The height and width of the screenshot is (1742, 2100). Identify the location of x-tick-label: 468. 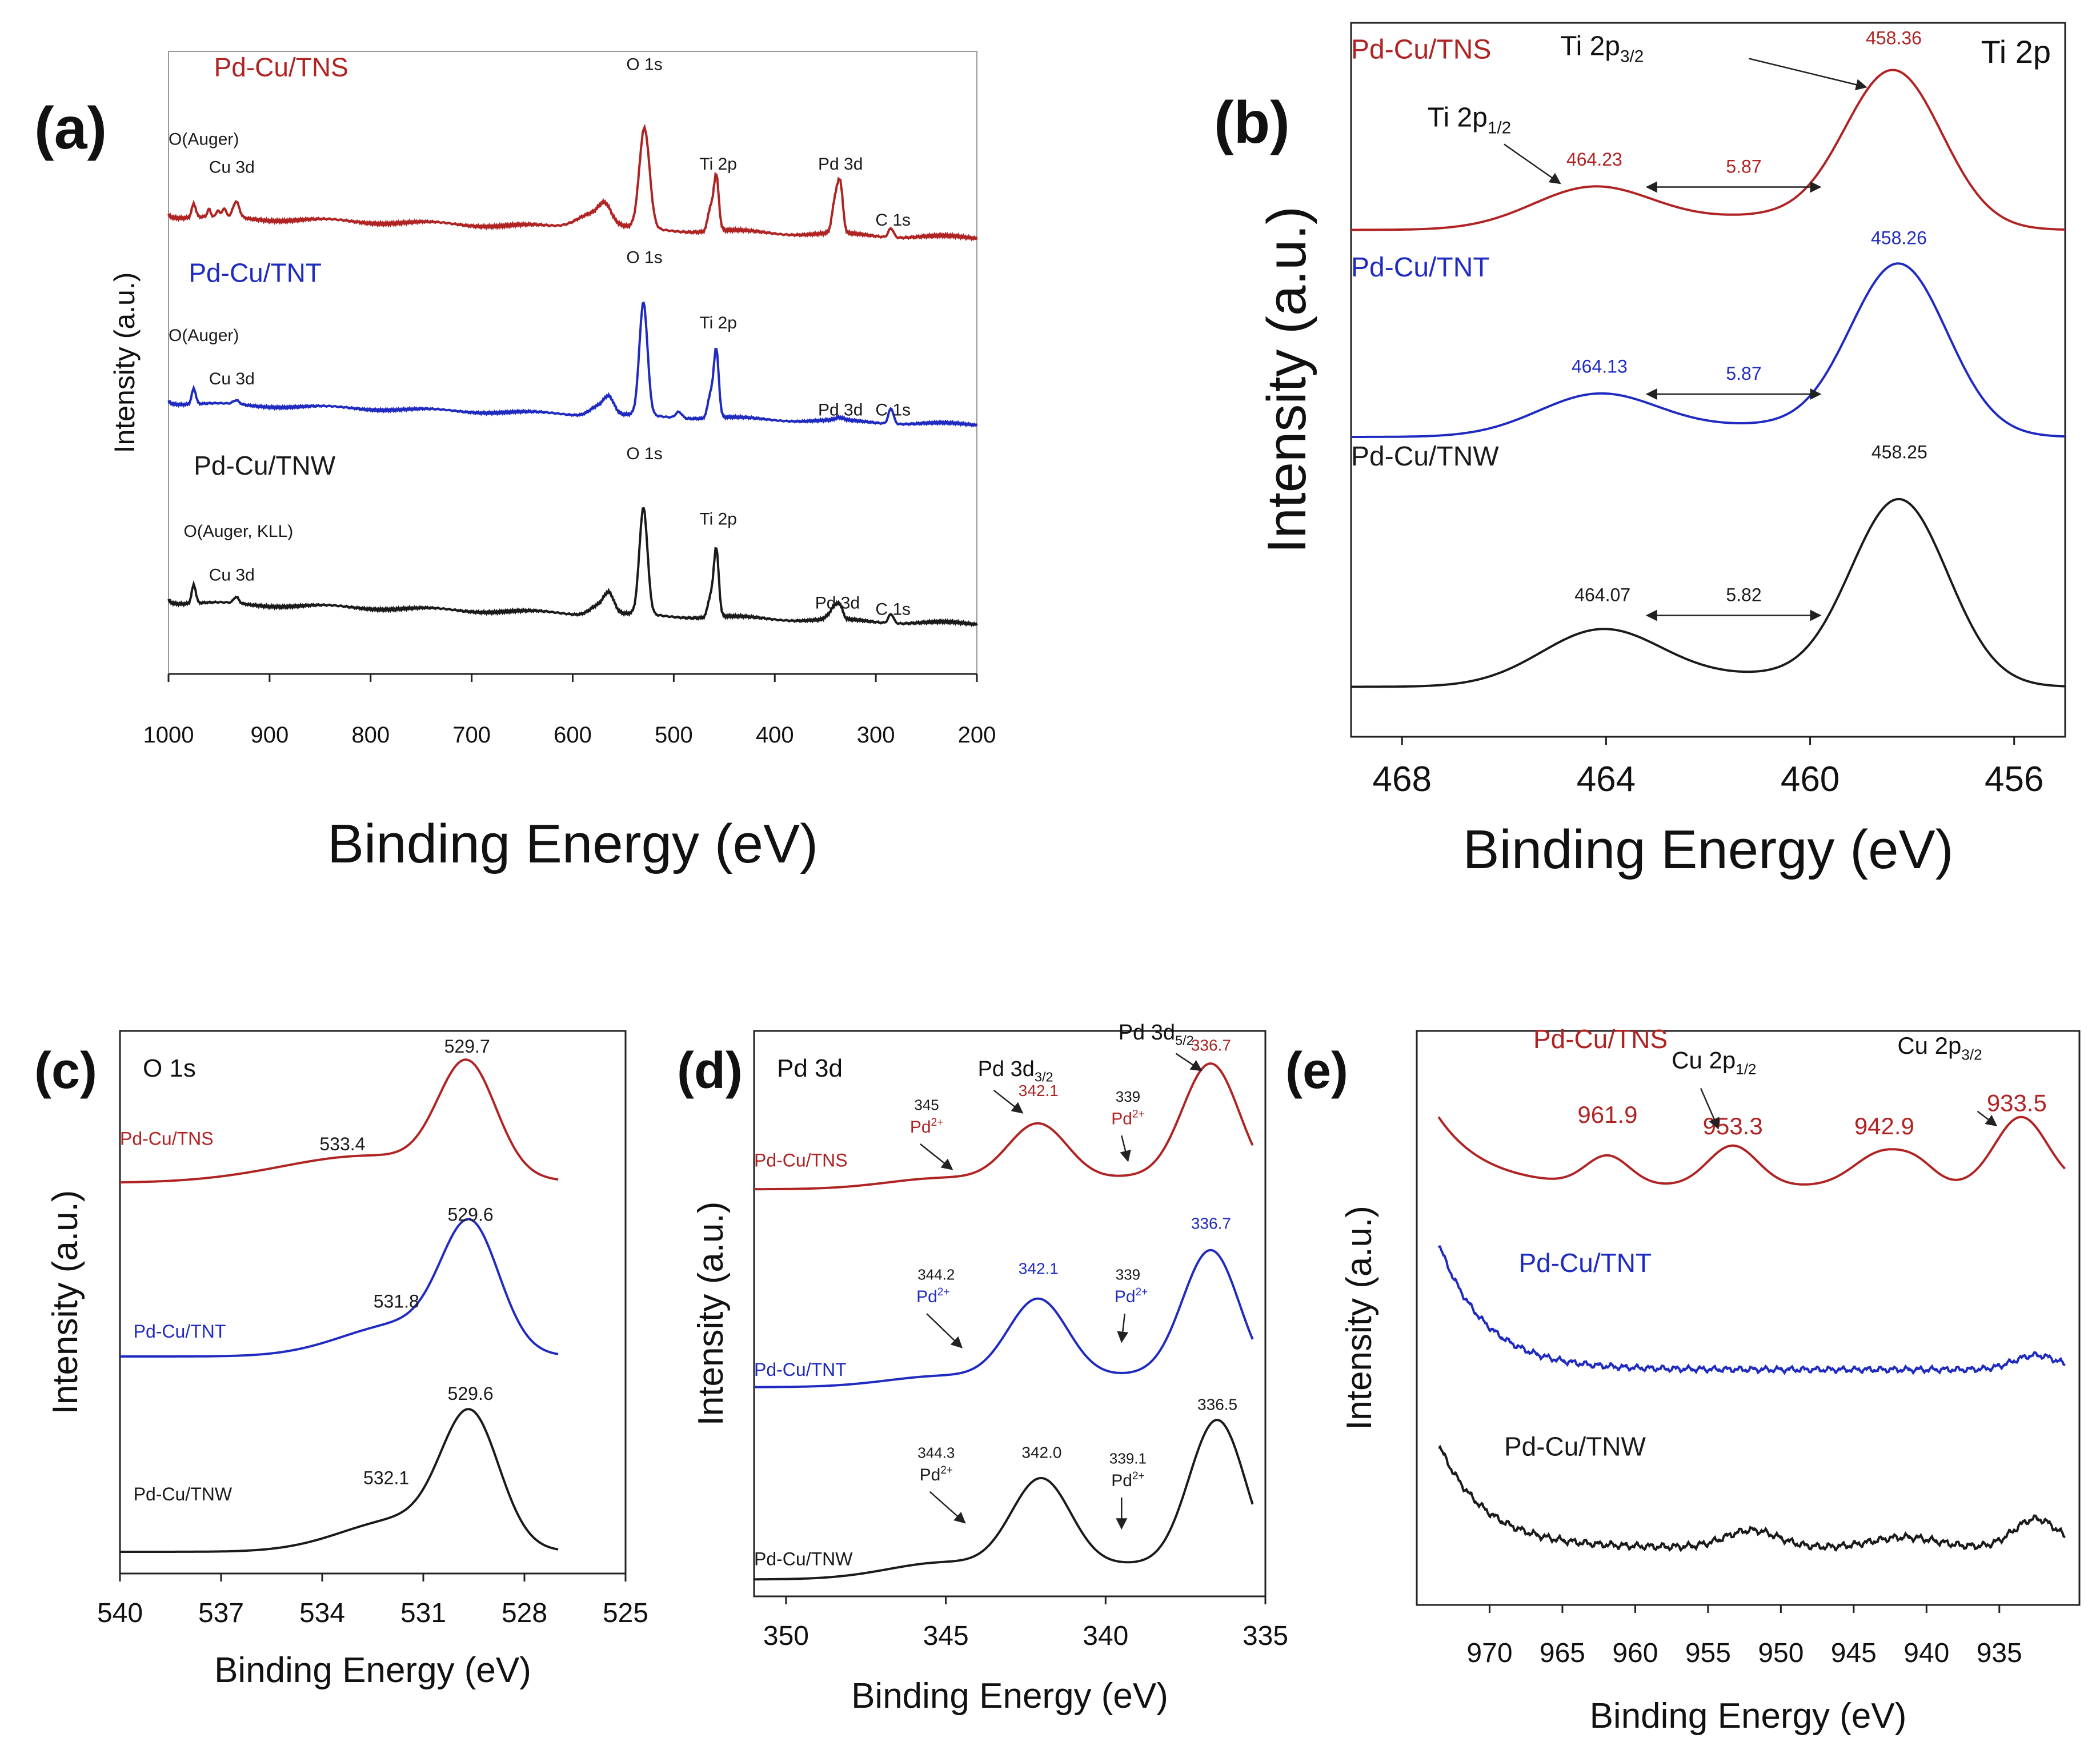
(1403, 779).